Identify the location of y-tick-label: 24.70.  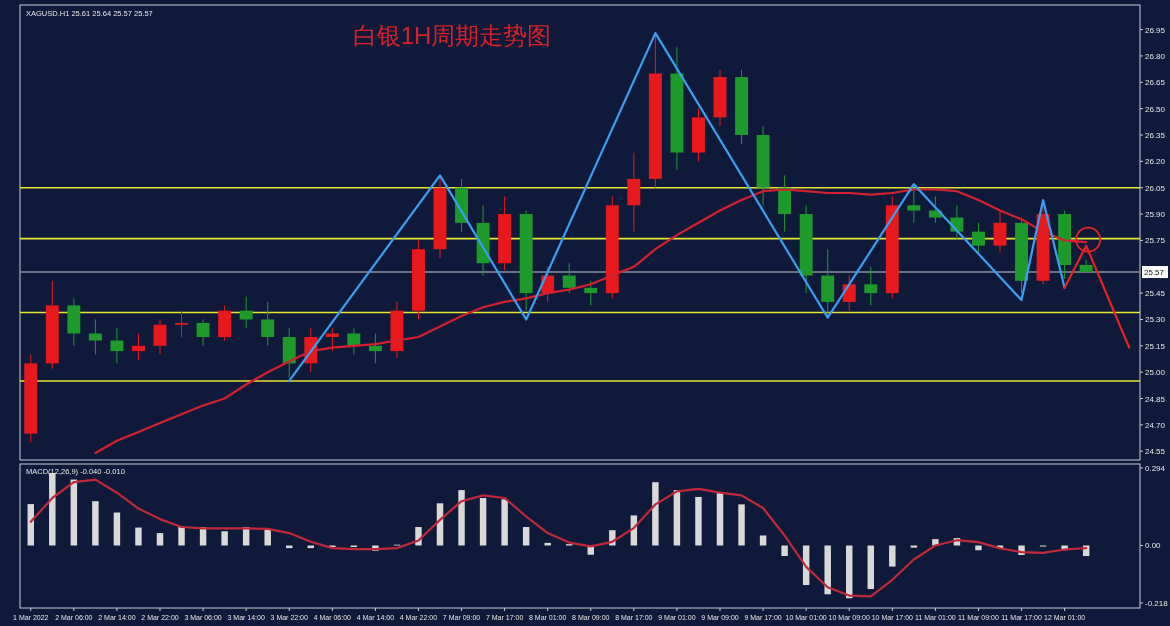
(1155, 425).